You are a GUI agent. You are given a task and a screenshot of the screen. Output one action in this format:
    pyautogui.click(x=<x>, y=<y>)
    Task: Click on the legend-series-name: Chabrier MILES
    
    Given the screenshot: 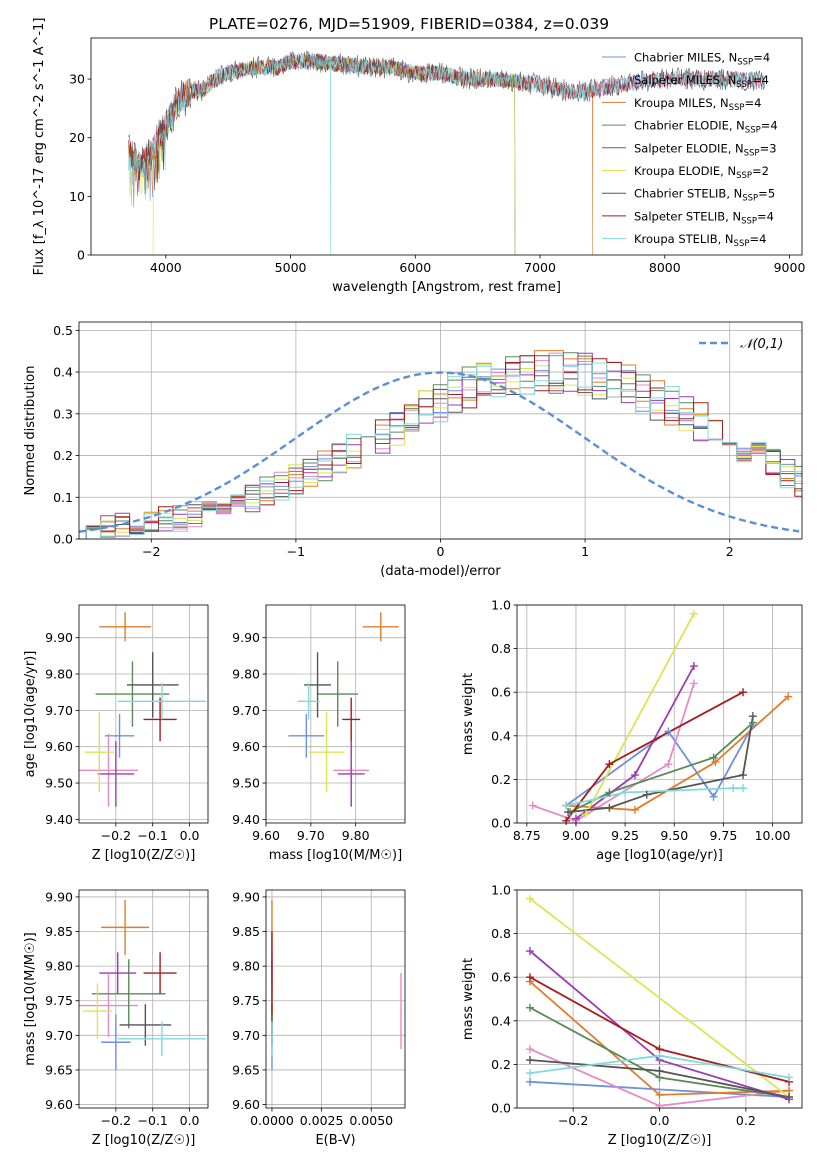 What is the action you would take?
    pyautogui.click(x=677, y=58)
    